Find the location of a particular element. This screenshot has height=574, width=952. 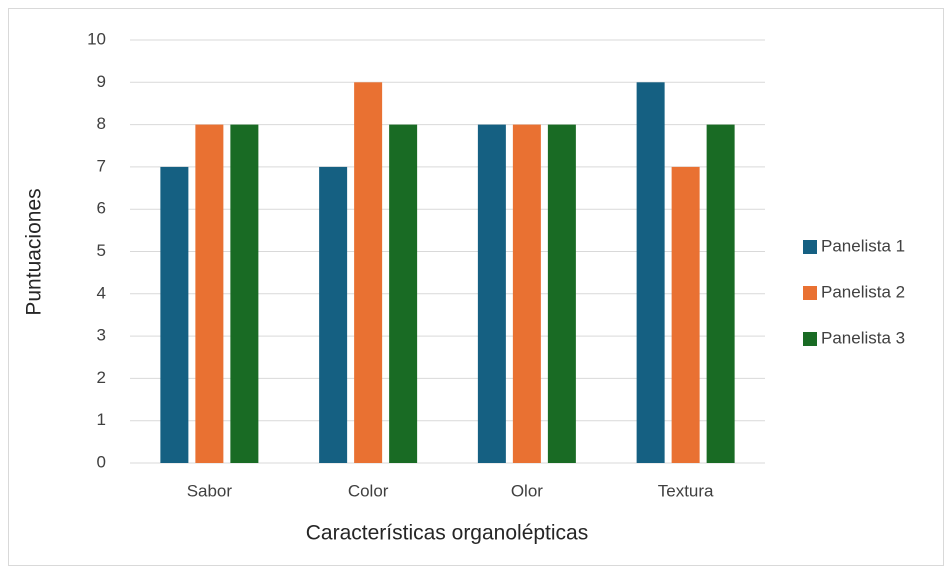

y-tick-label: 9 is located at coordinates (101, 81).